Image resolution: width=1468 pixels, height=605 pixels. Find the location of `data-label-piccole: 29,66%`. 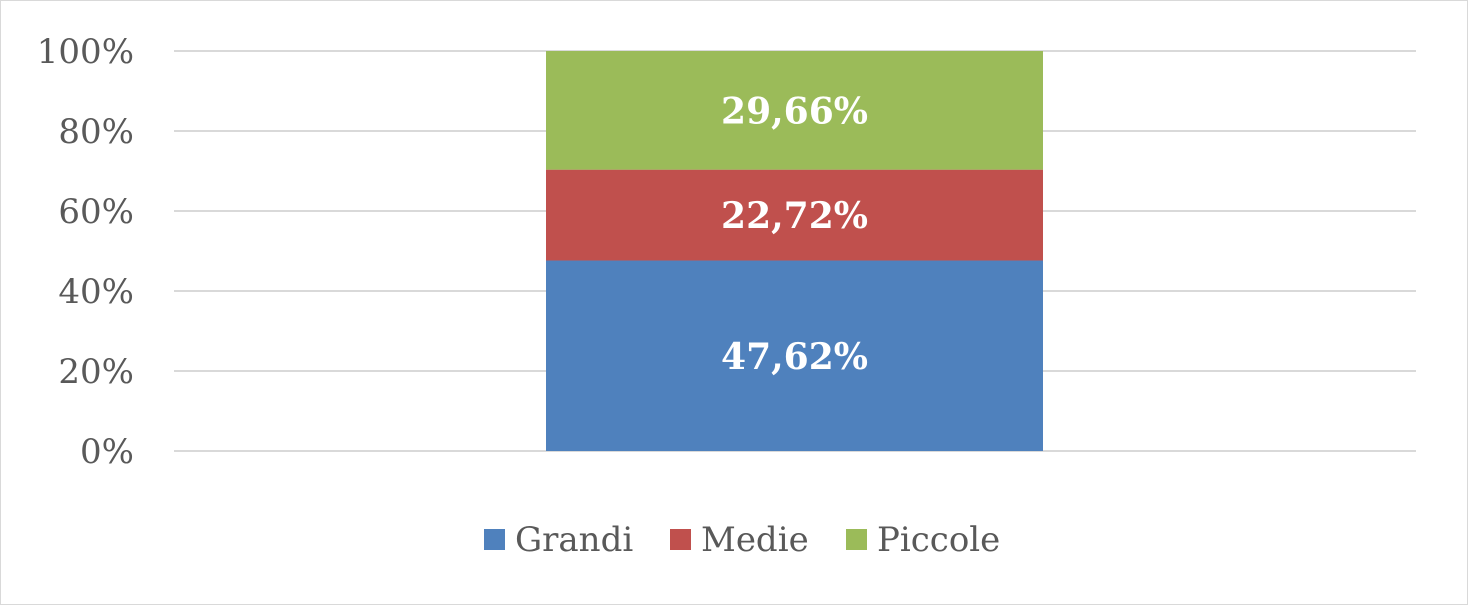

data-label-piccole: 29,66% is located at coordinates (794, 111).